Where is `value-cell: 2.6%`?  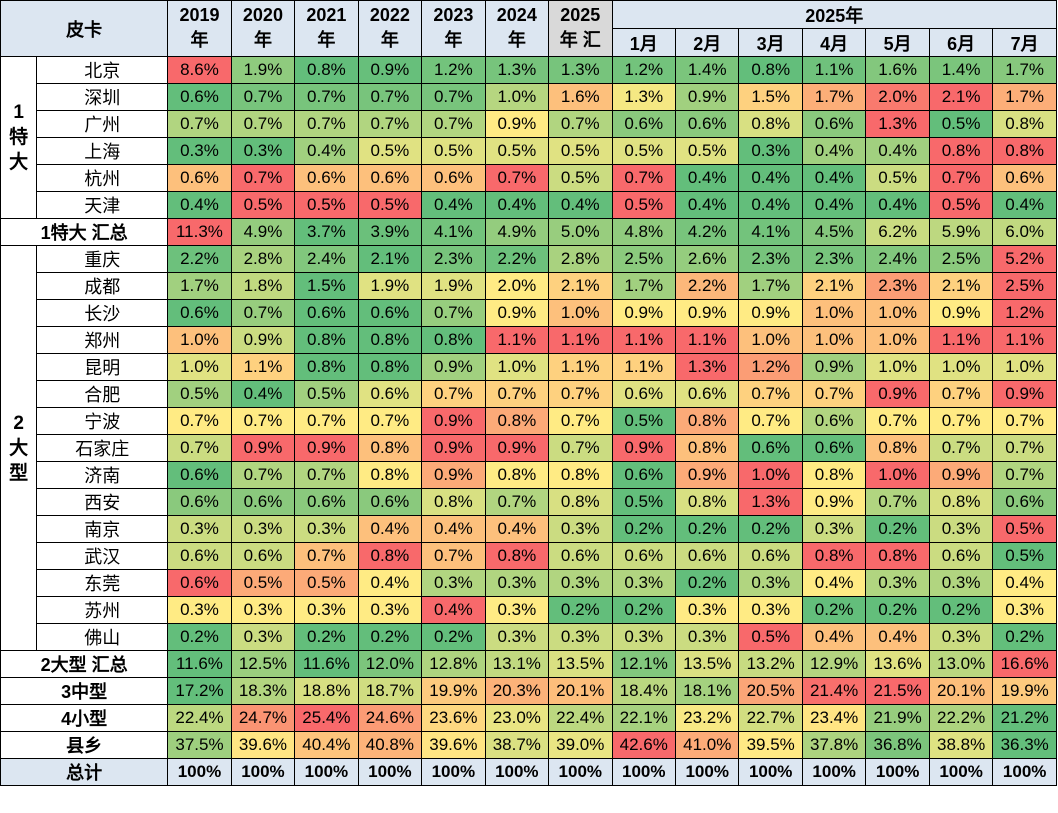 value-cell: 2.6% is located at coordinates (707, 259).